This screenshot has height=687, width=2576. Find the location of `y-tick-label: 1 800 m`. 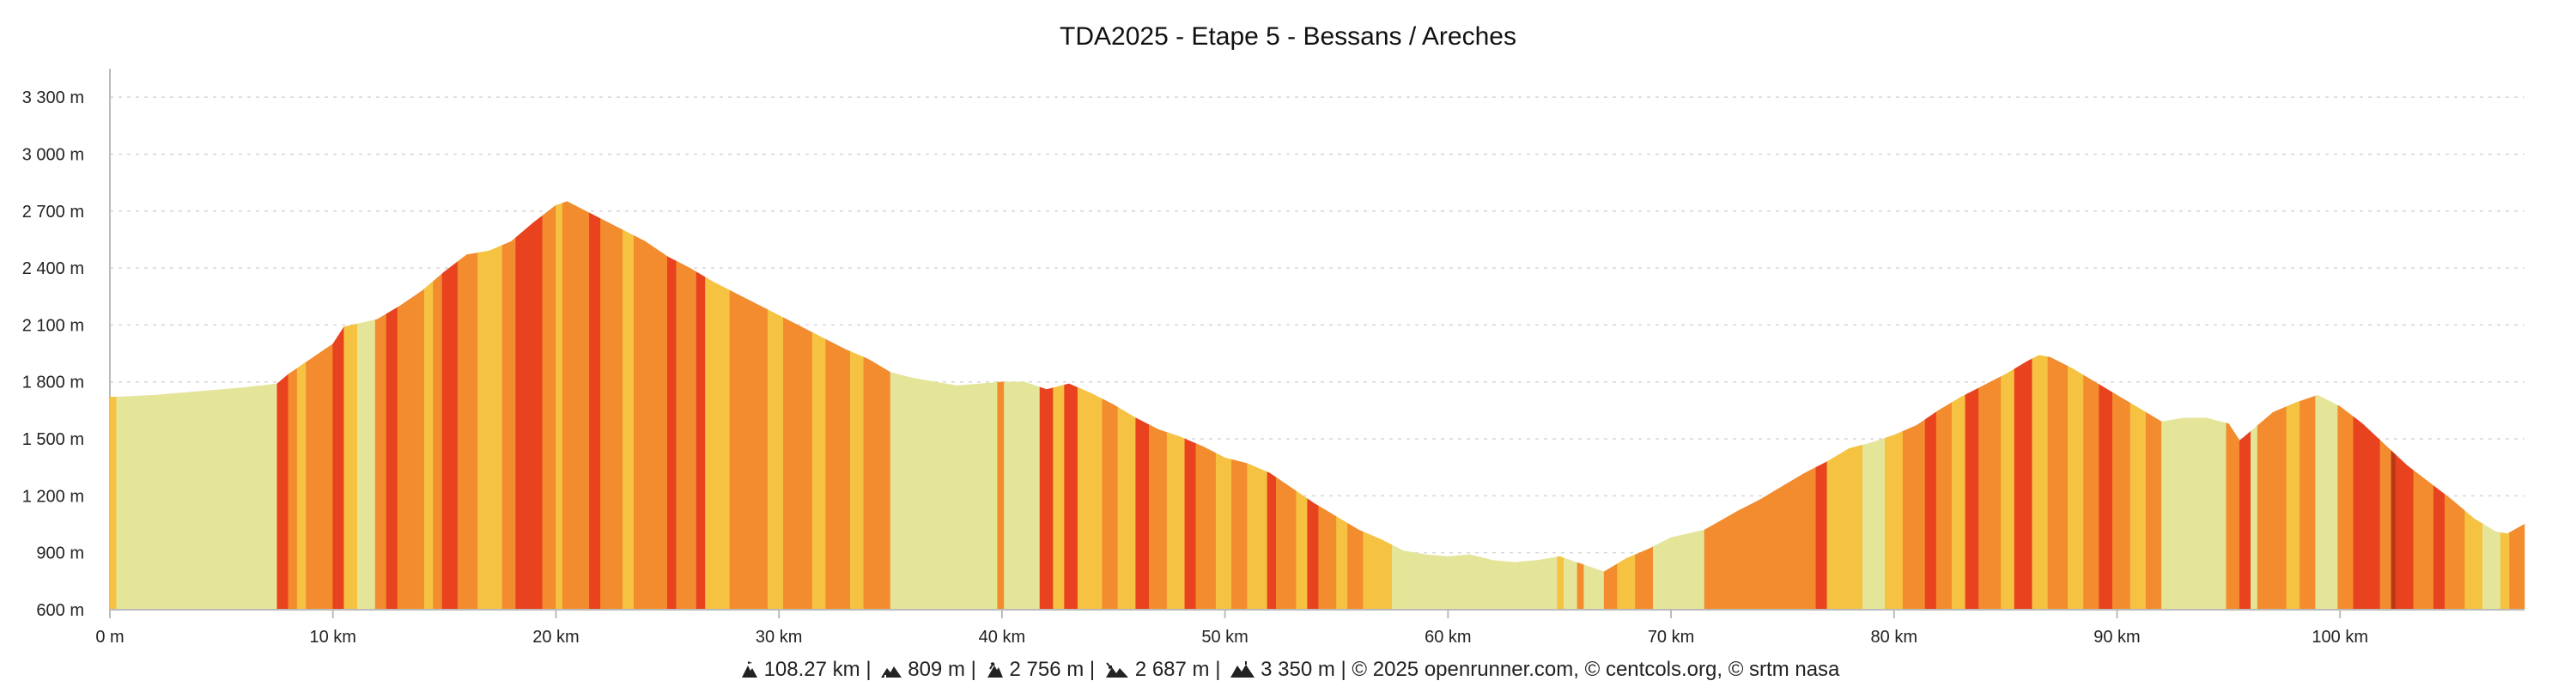

y-tick-label: 1 800 m is located at coordinates (53, 383).